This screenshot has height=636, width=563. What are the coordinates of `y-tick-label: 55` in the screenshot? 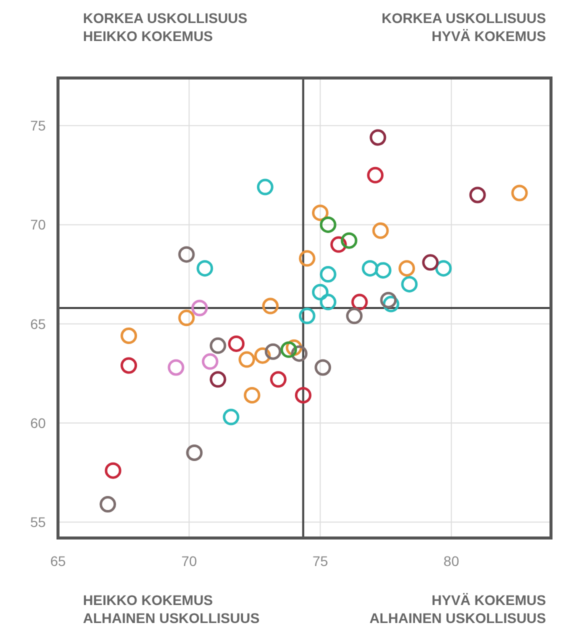 It's located at (38, 522).